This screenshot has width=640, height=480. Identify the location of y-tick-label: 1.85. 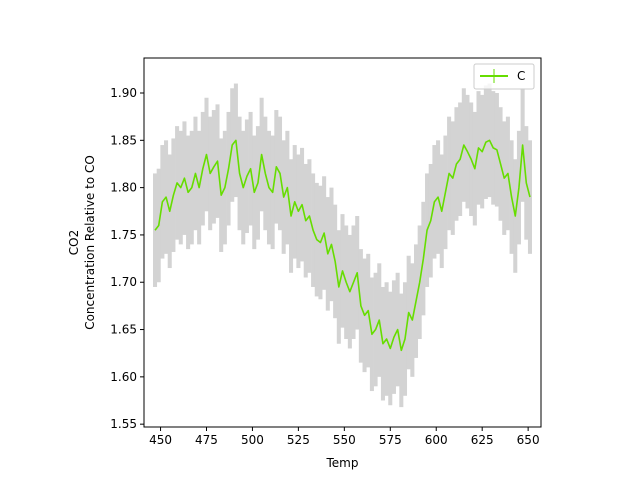
(123, 140).